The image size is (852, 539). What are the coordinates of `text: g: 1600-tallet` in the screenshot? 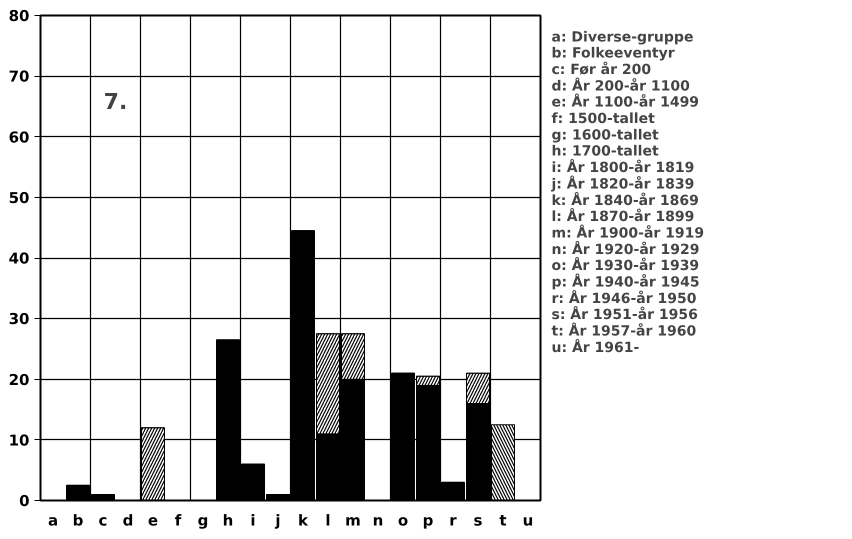 It's located at (605, 135).